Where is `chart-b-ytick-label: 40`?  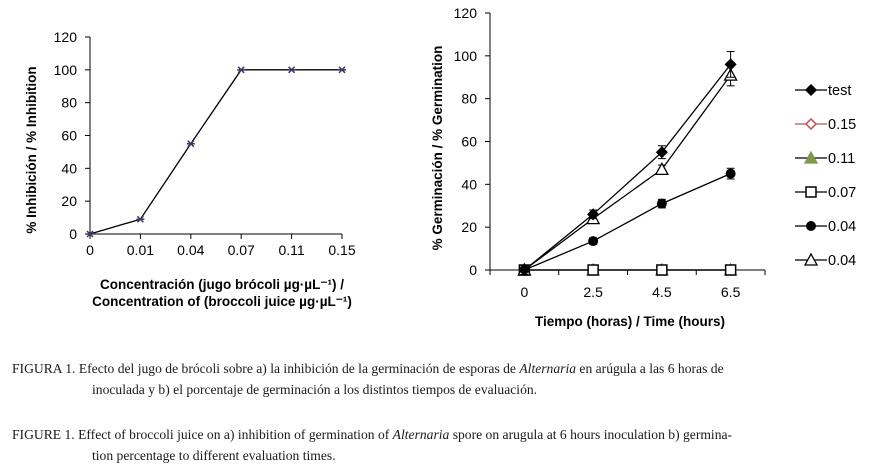 chart-b-ytick-label: 40 is located at coordinates (469, 184).